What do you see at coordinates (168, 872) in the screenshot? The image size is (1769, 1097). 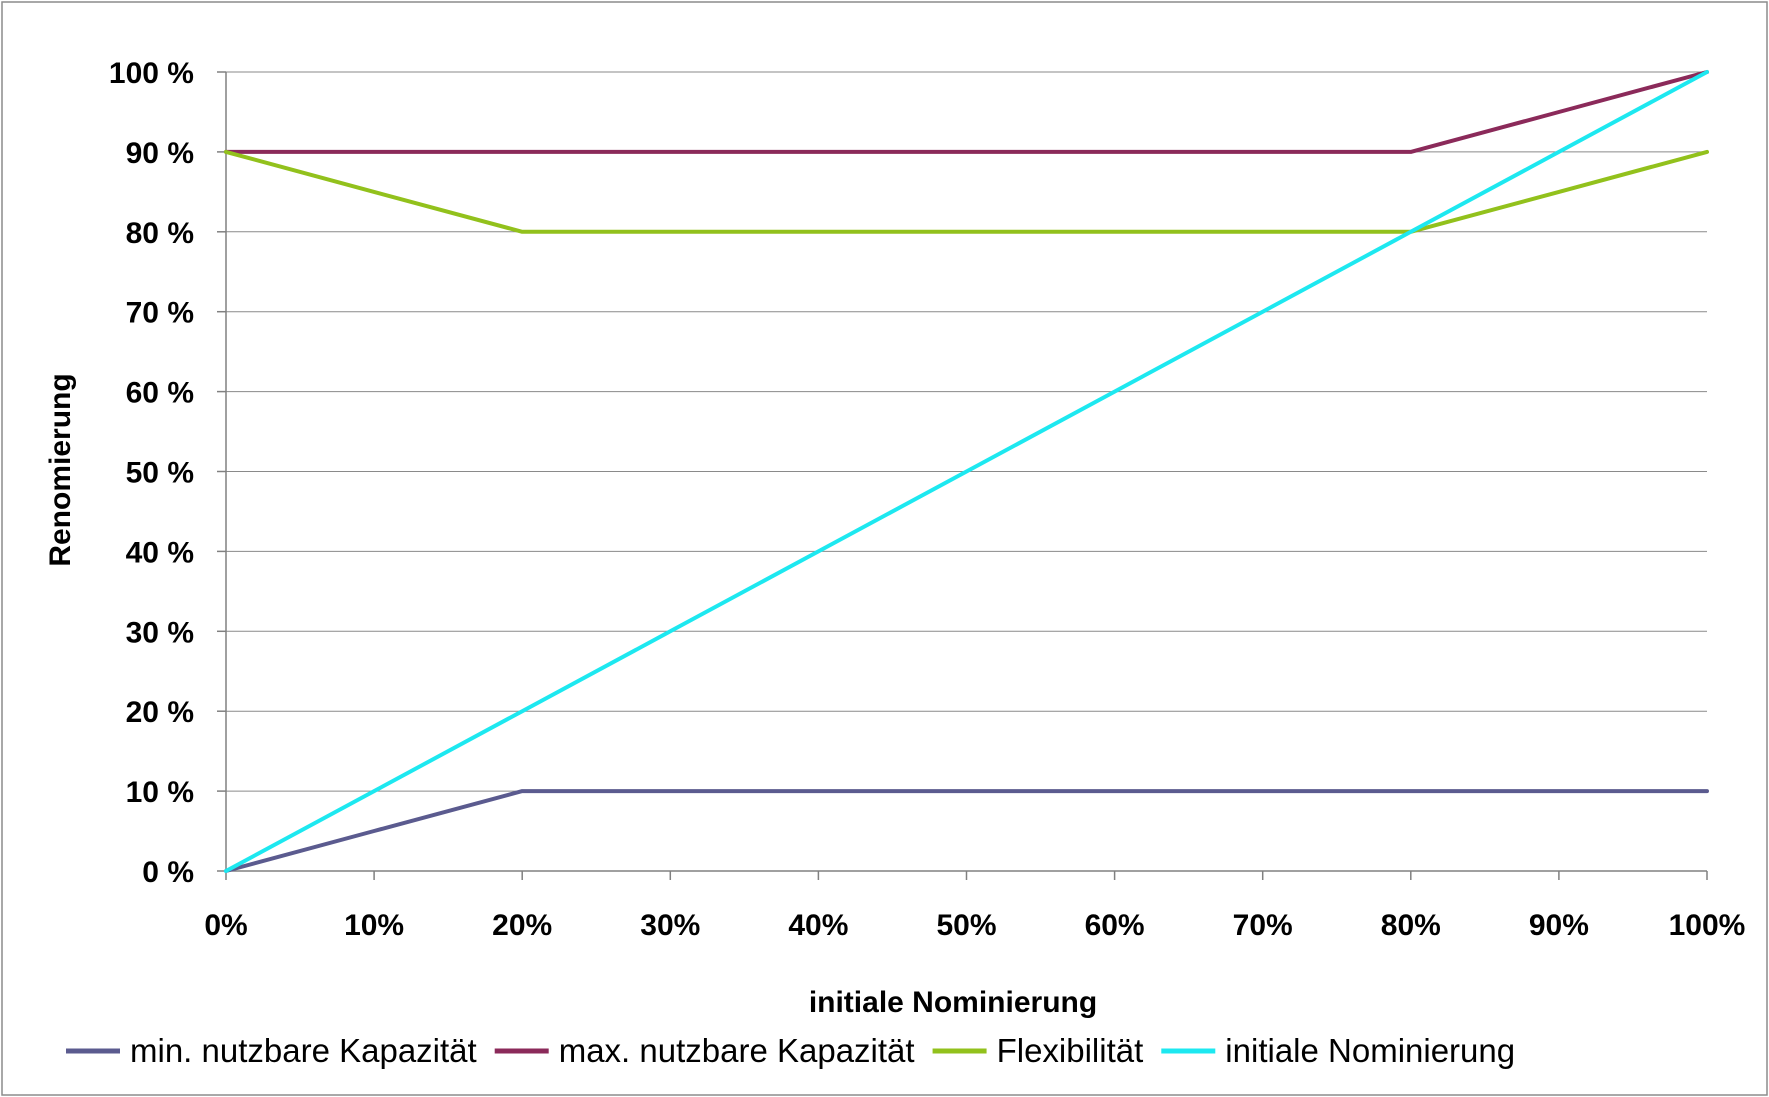 I see `y-tick-label: 0 %` at bounding box center [168, 872].